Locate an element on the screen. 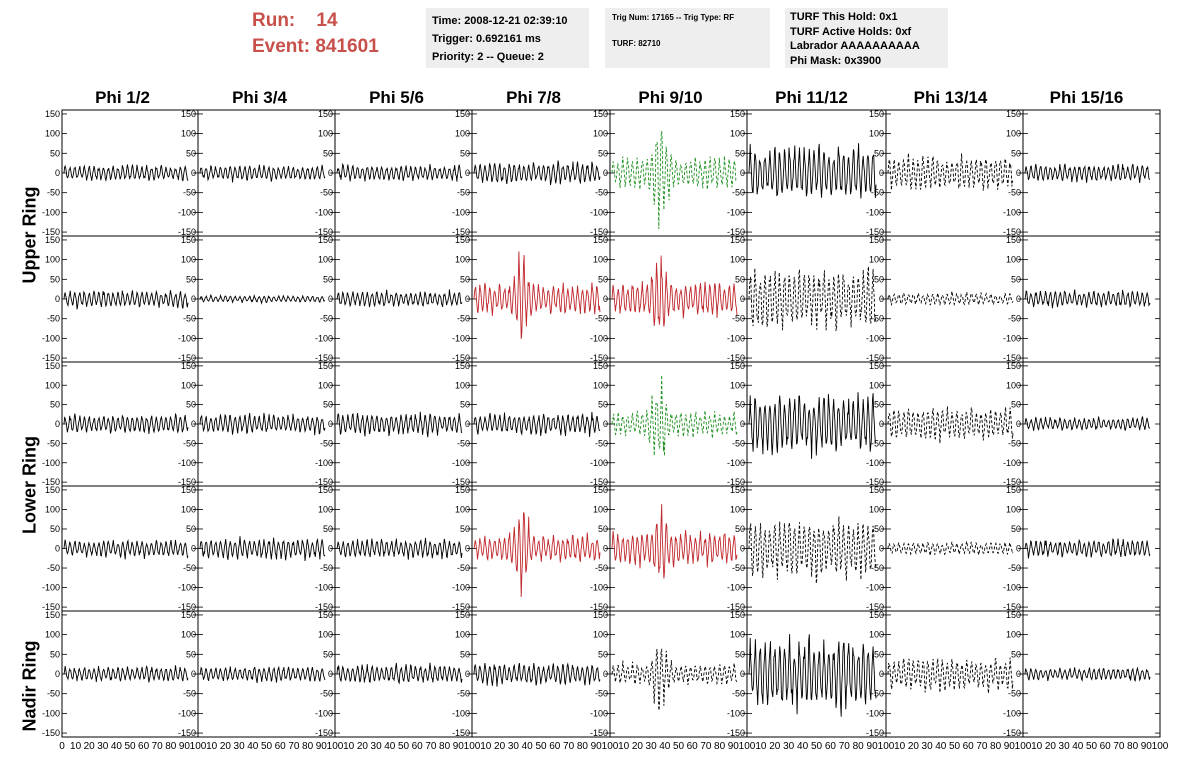  waveform-panel-r2-c3: 150 100 50 0 -50 -100 -150 is located at coordinates (531, 424).